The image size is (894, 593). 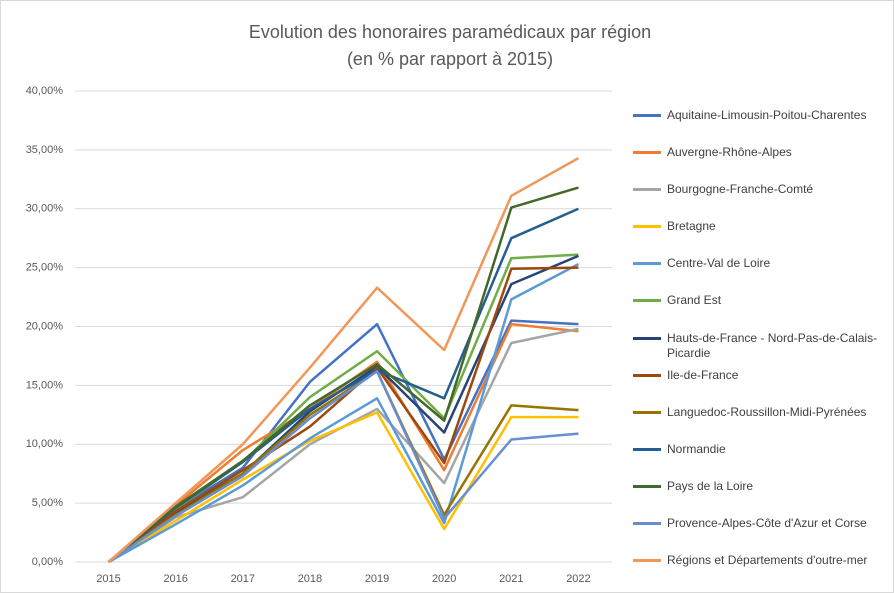 I want to click on legend-item: Régions et Départements d'outre-mer, so click(x=760, y=560).